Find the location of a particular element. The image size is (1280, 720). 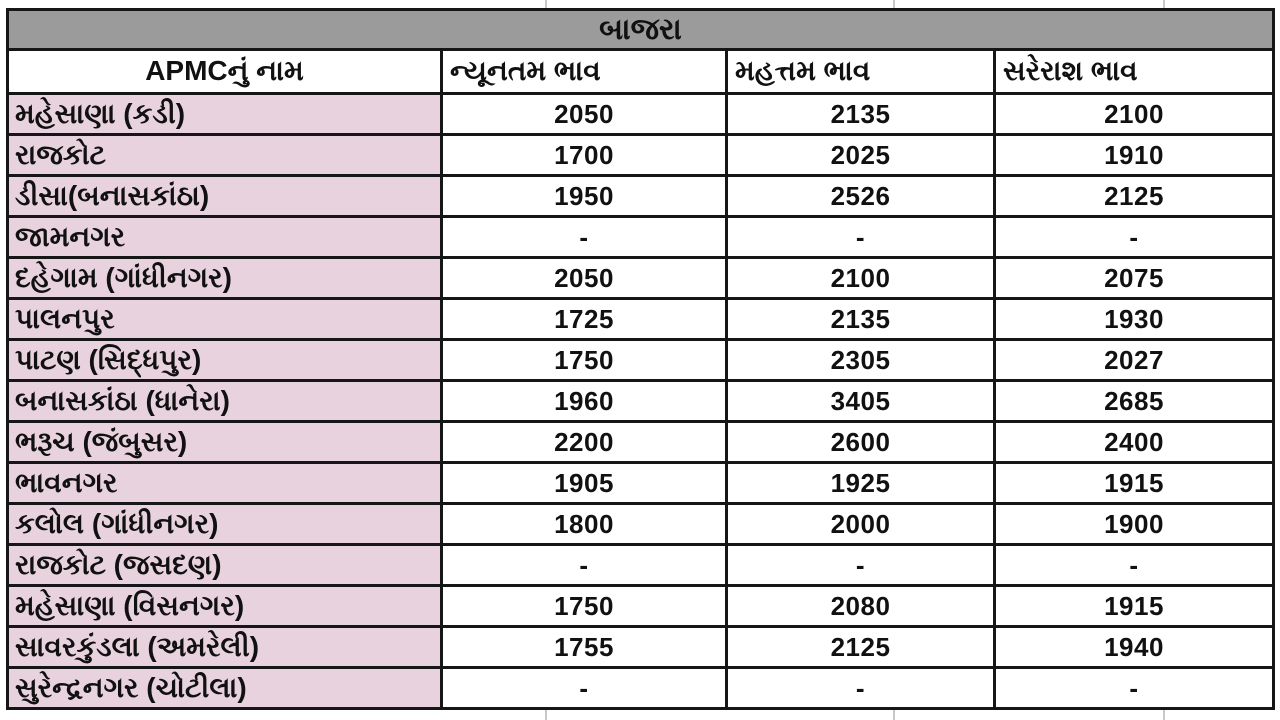

avg-price-cell: 2027 is located at coordinates (1134, 360).